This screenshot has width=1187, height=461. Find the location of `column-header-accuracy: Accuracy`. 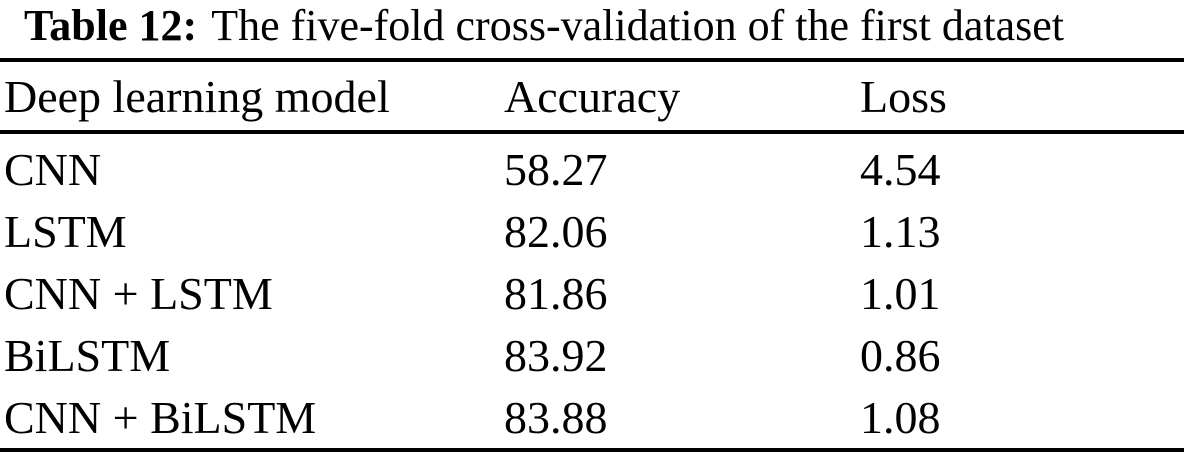

column-header-accuracy: Accuracy is located at coordinates (592, 96).